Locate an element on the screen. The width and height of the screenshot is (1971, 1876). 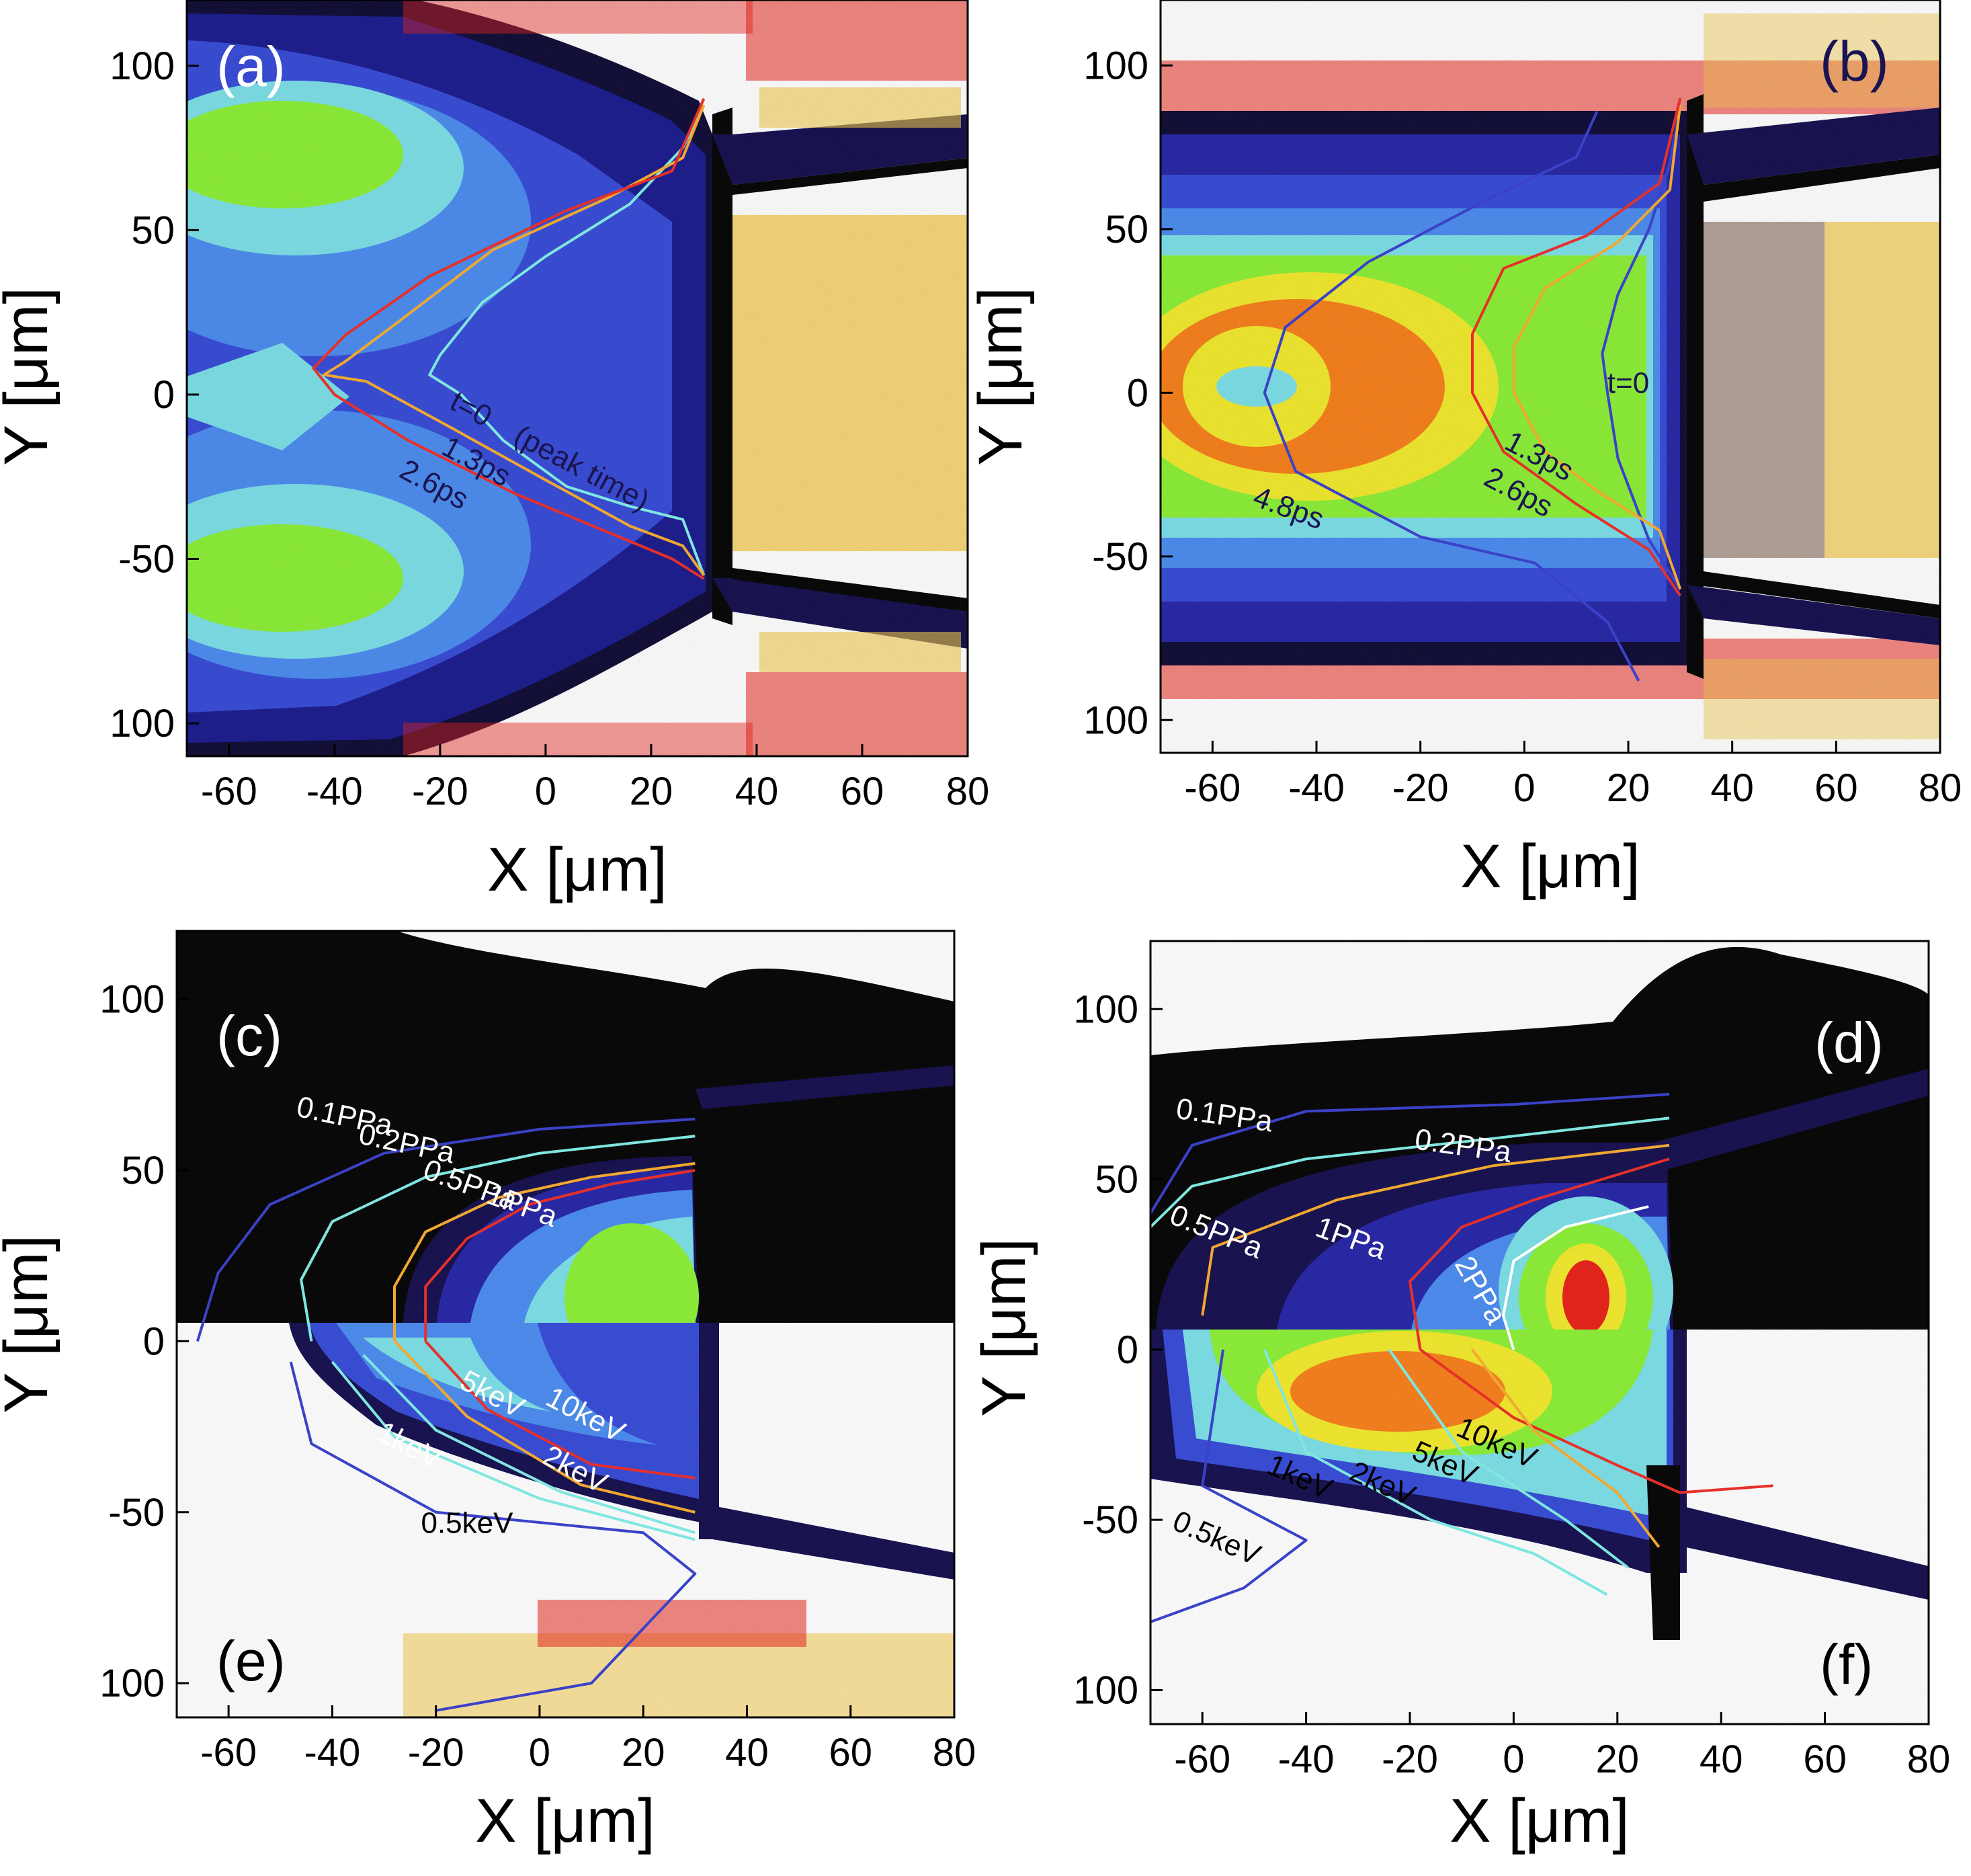
x-ticks-ce: -60 -40 -20 0 20 40 60 80 is located at coordinates (588, 1740).